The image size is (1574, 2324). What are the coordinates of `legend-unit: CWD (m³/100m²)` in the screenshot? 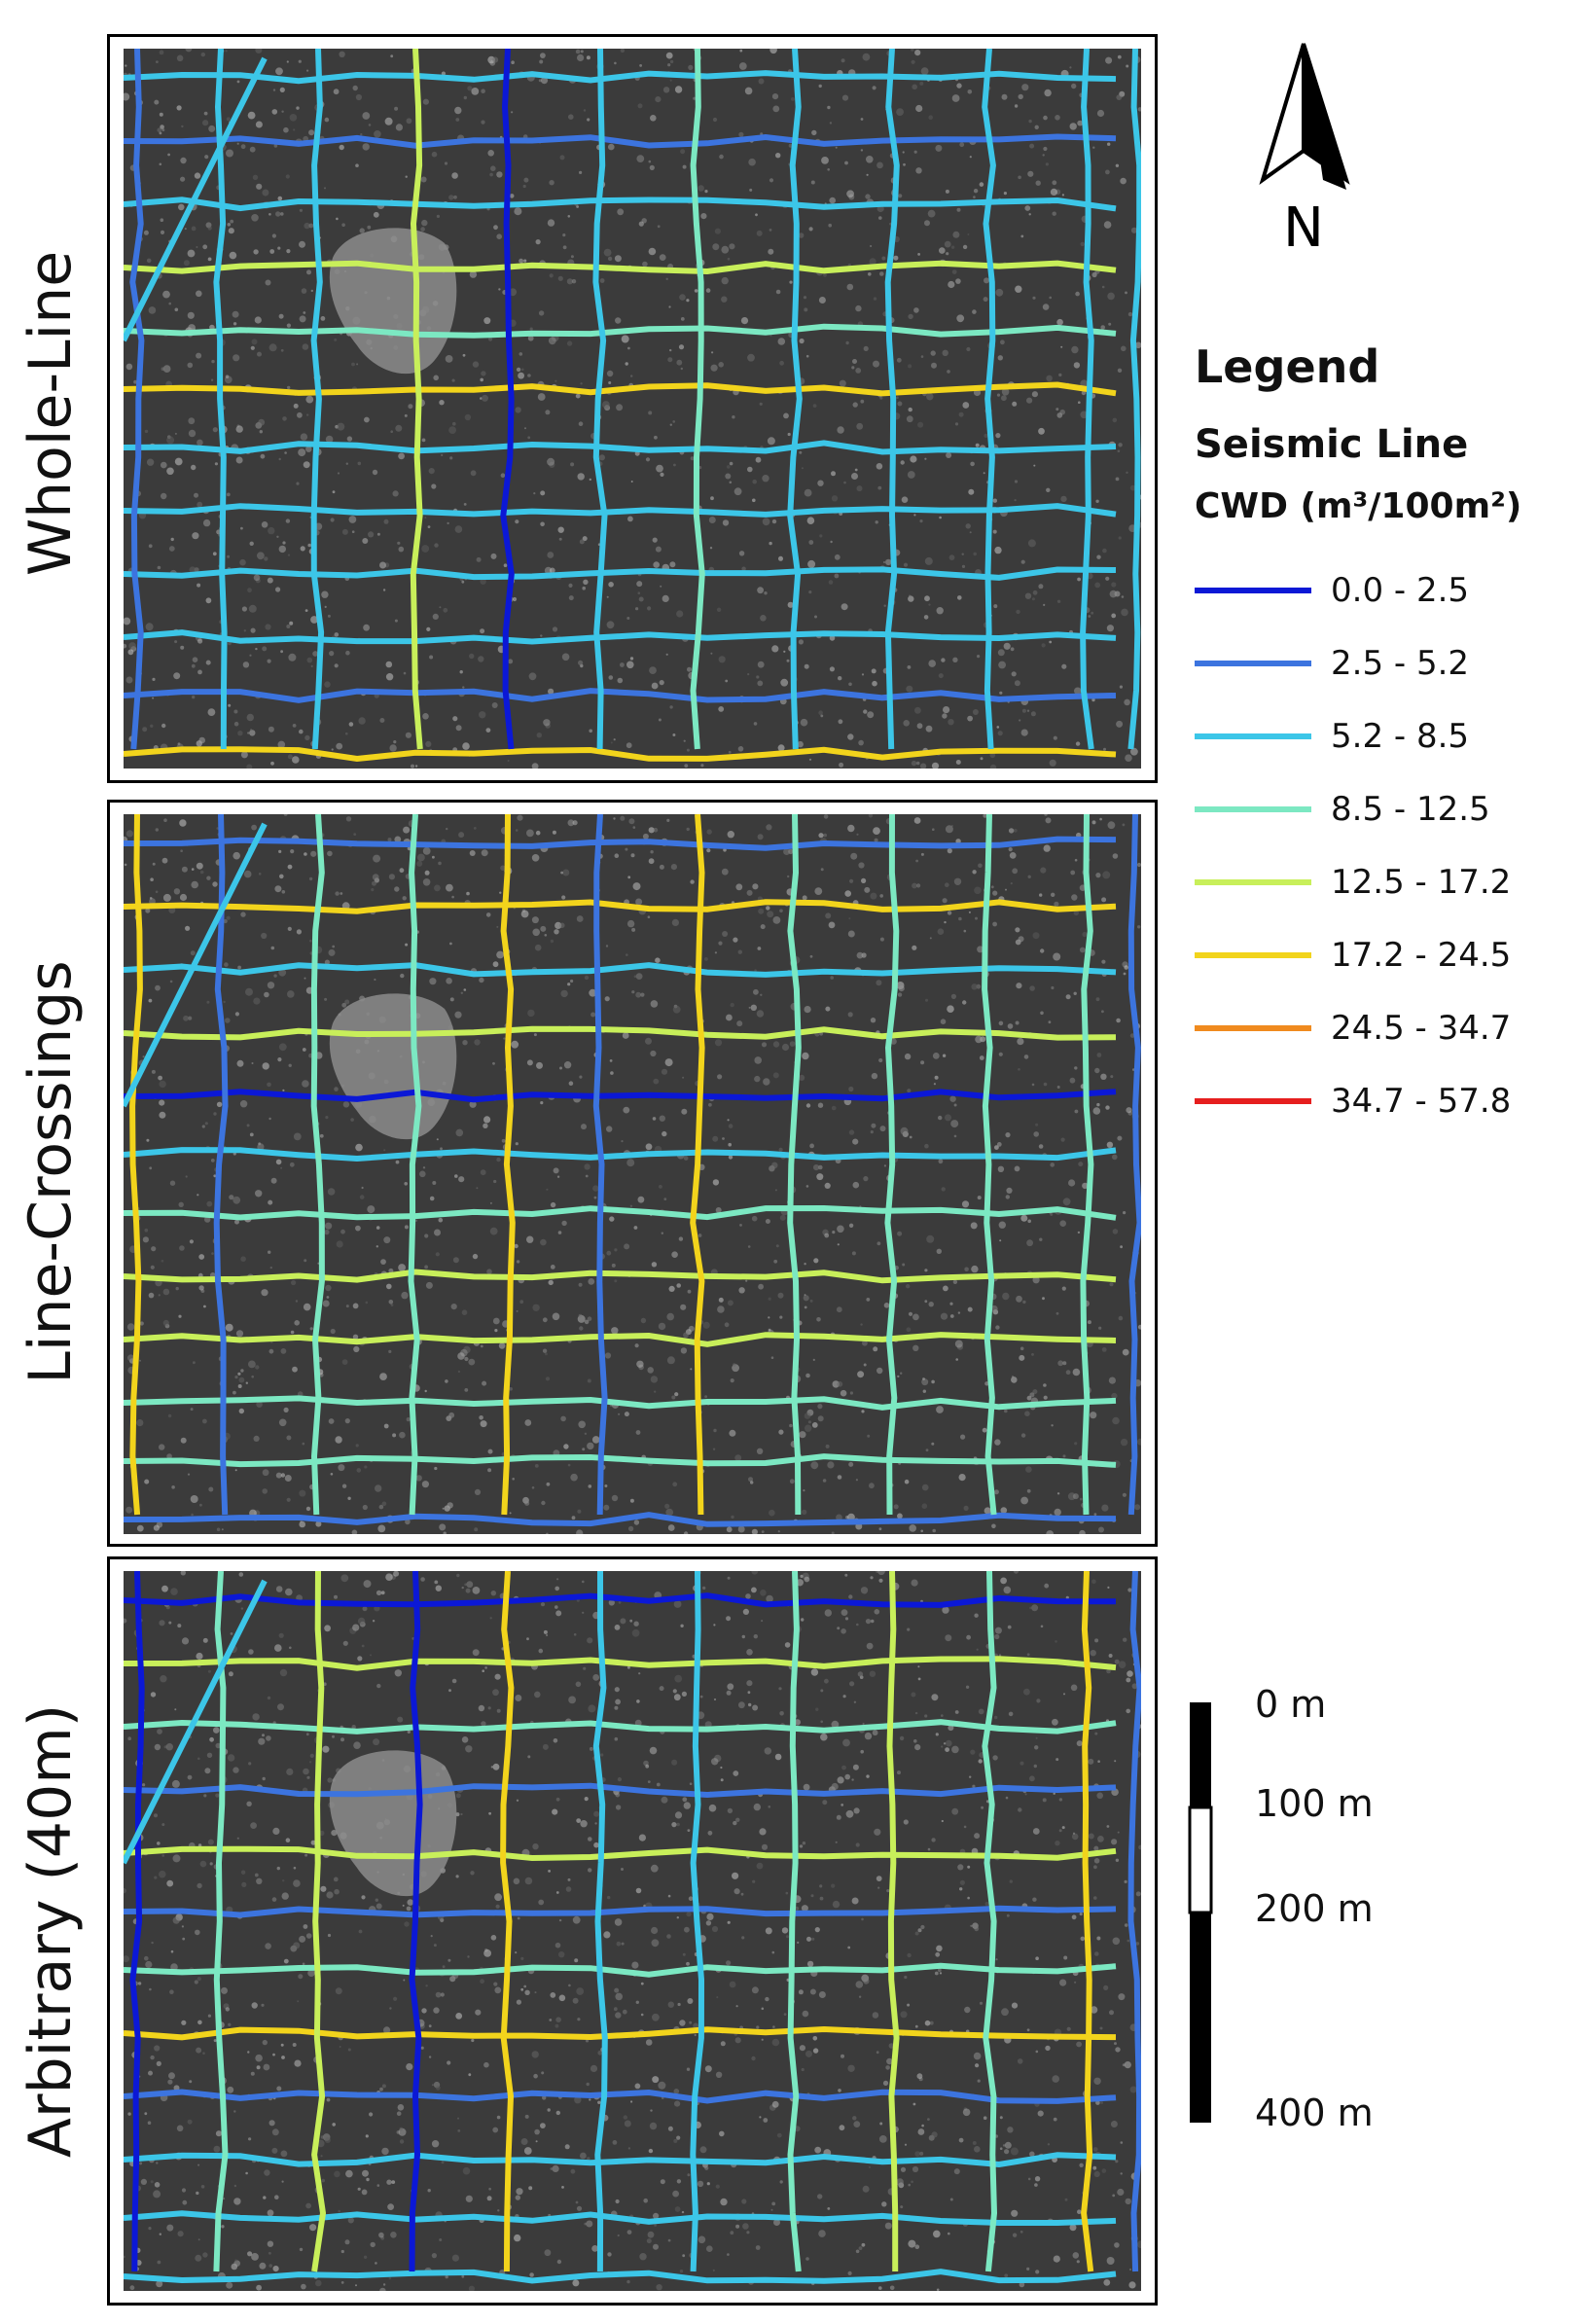 It's located at (1358, 506).